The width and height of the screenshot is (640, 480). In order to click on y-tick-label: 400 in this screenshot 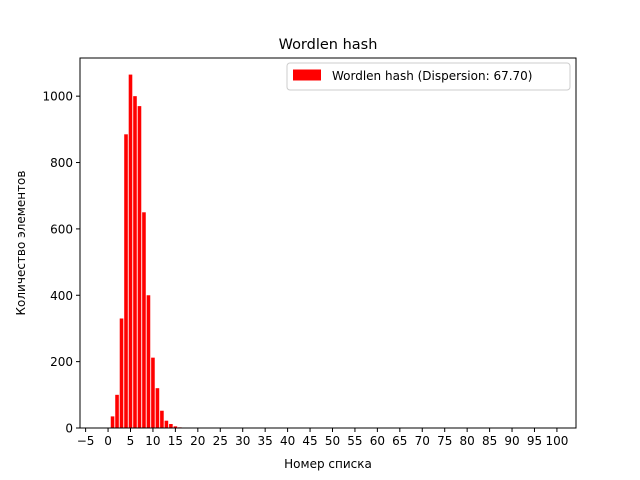, I will do `click(61, 296)`.